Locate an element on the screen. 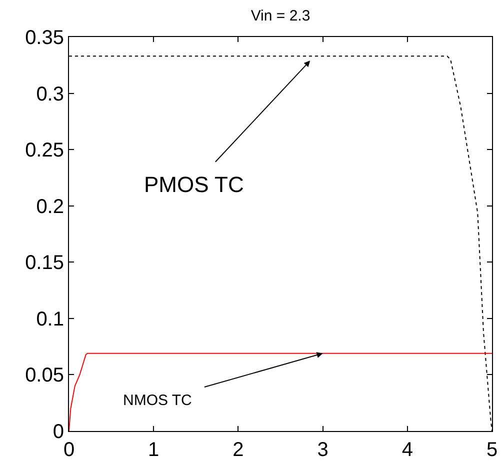 This screenshot has width=502, height=463. y-tick-label: 0.3 is located at coordinates (50, 94).